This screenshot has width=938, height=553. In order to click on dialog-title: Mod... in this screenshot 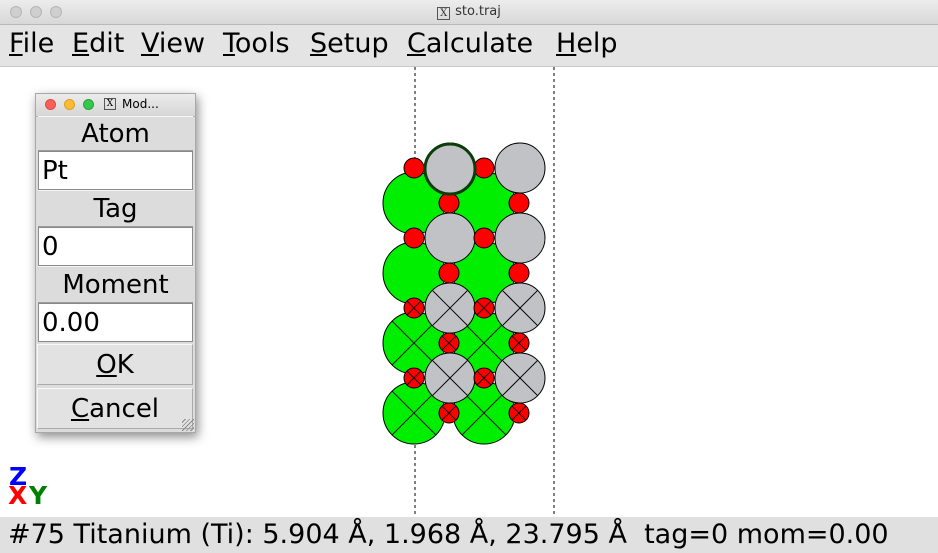, I will do `click(140, 104)`.